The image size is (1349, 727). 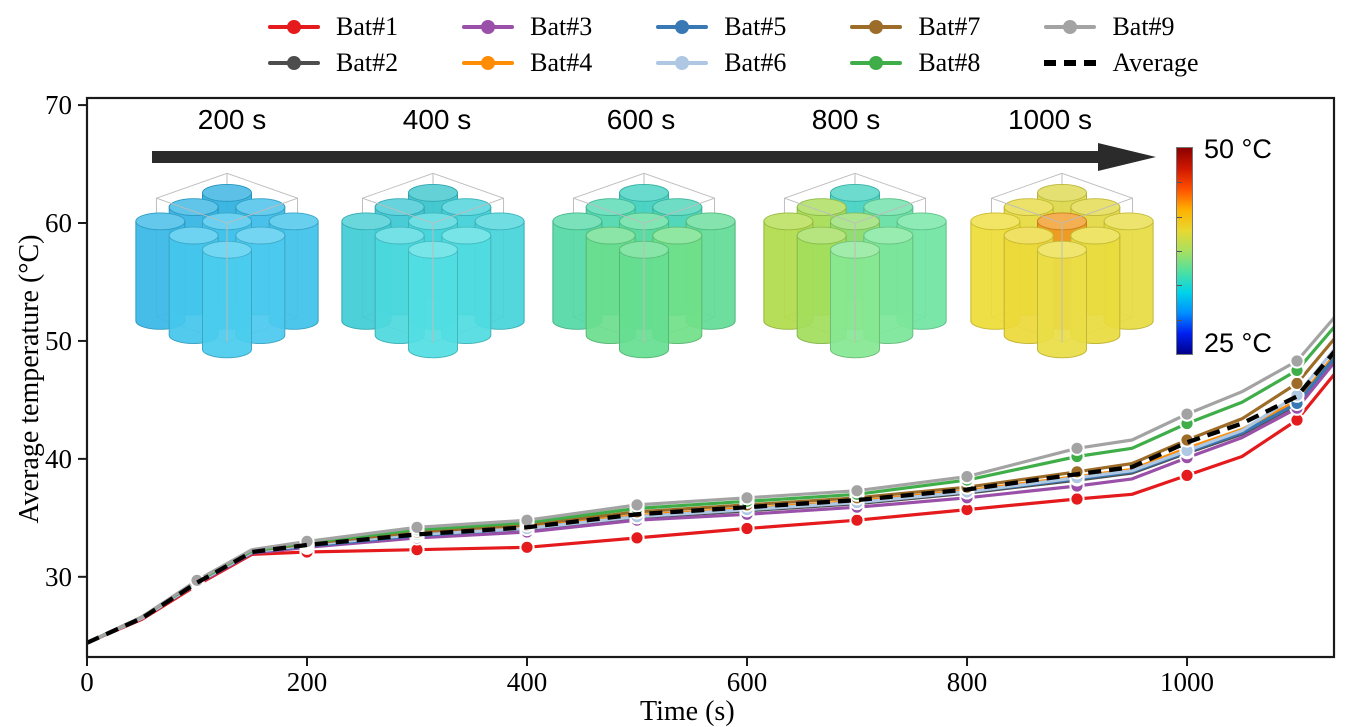 I want to click on timeline-label: 600 s, so click(x=641, y=119).